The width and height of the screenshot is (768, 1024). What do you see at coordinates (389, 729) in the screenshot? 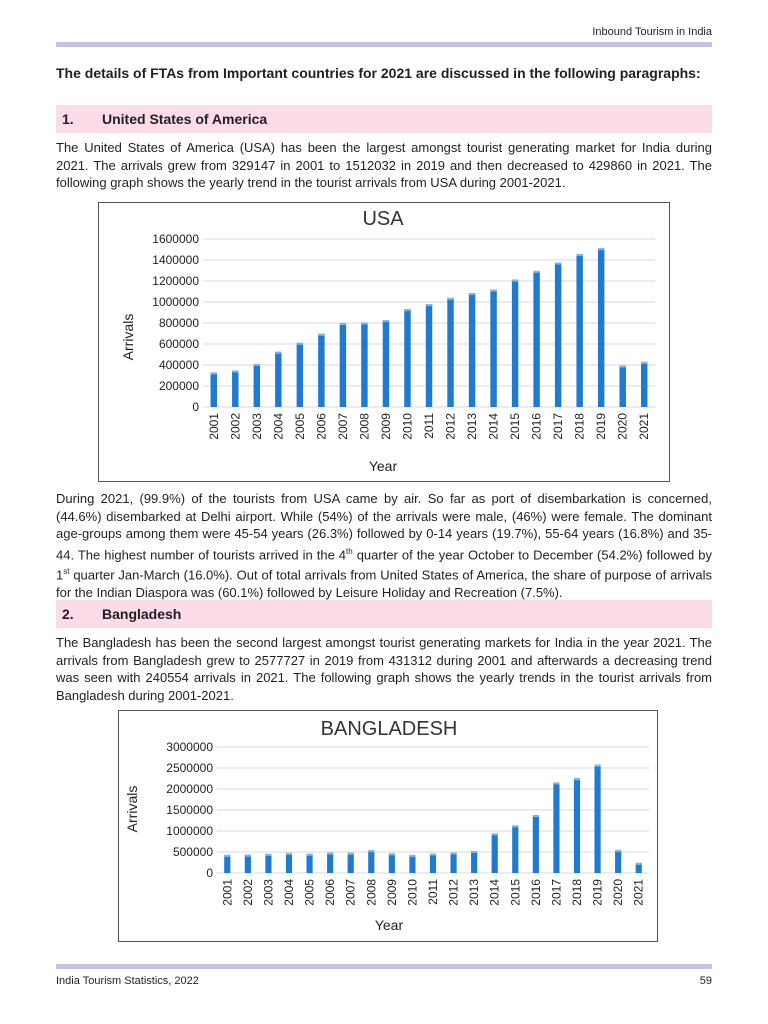
I see `chart-title: BANGLADESH` at bounding box center [389, 729].